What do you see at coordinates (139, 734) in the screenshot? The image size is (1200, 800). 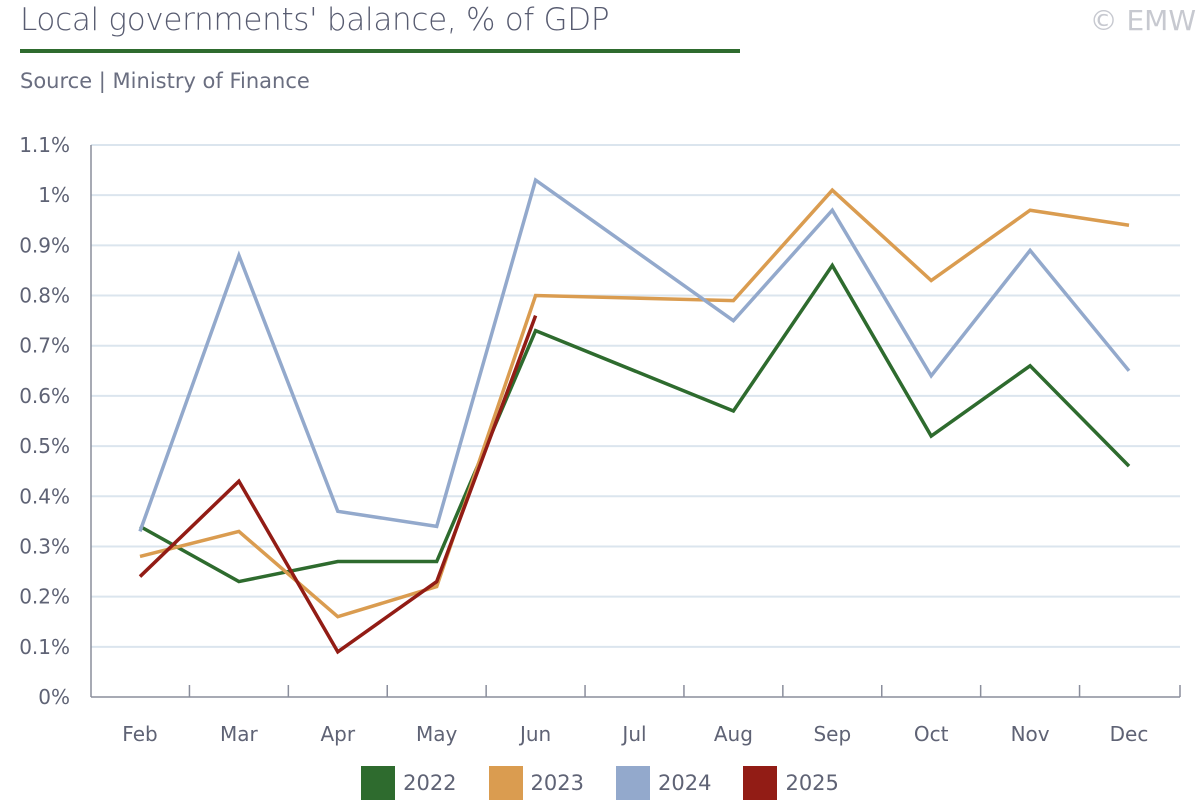 I see `x-tick-label: Feb` at bounding box center [139, 734].